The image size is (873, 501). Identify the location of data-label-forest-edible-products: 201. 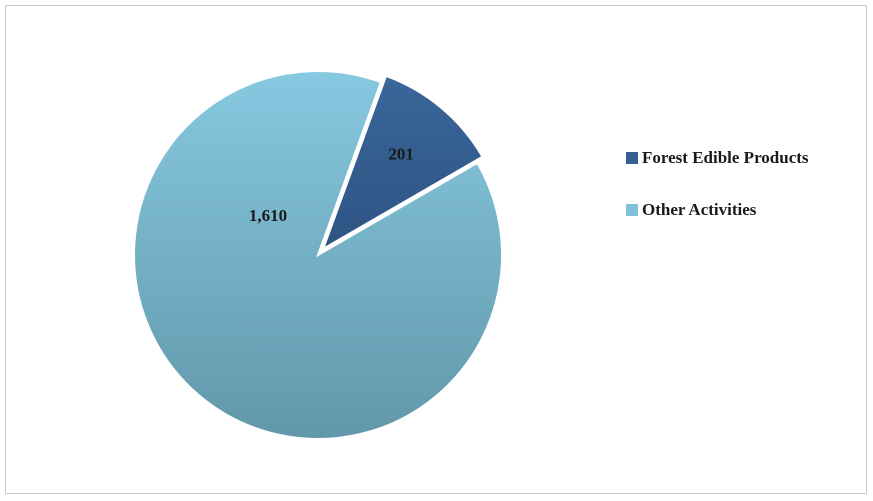
(401, 154).